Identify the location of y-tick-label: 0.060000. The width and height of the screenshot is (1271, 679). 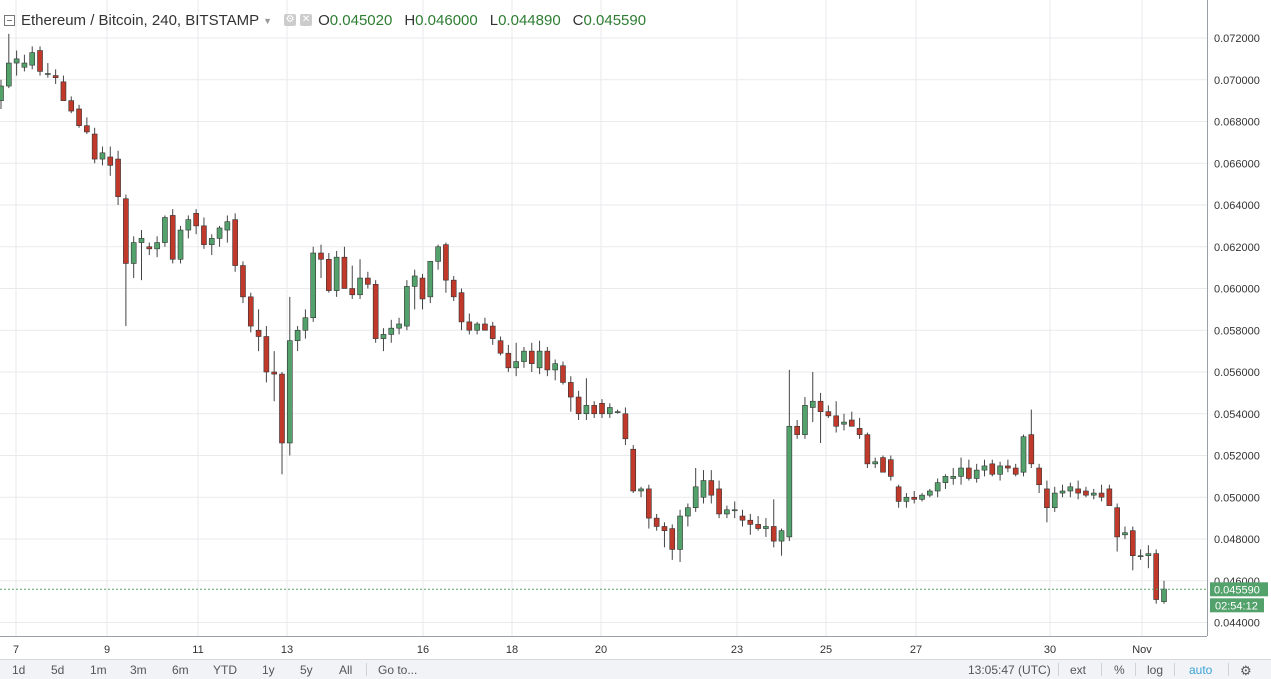
(1237, 290).